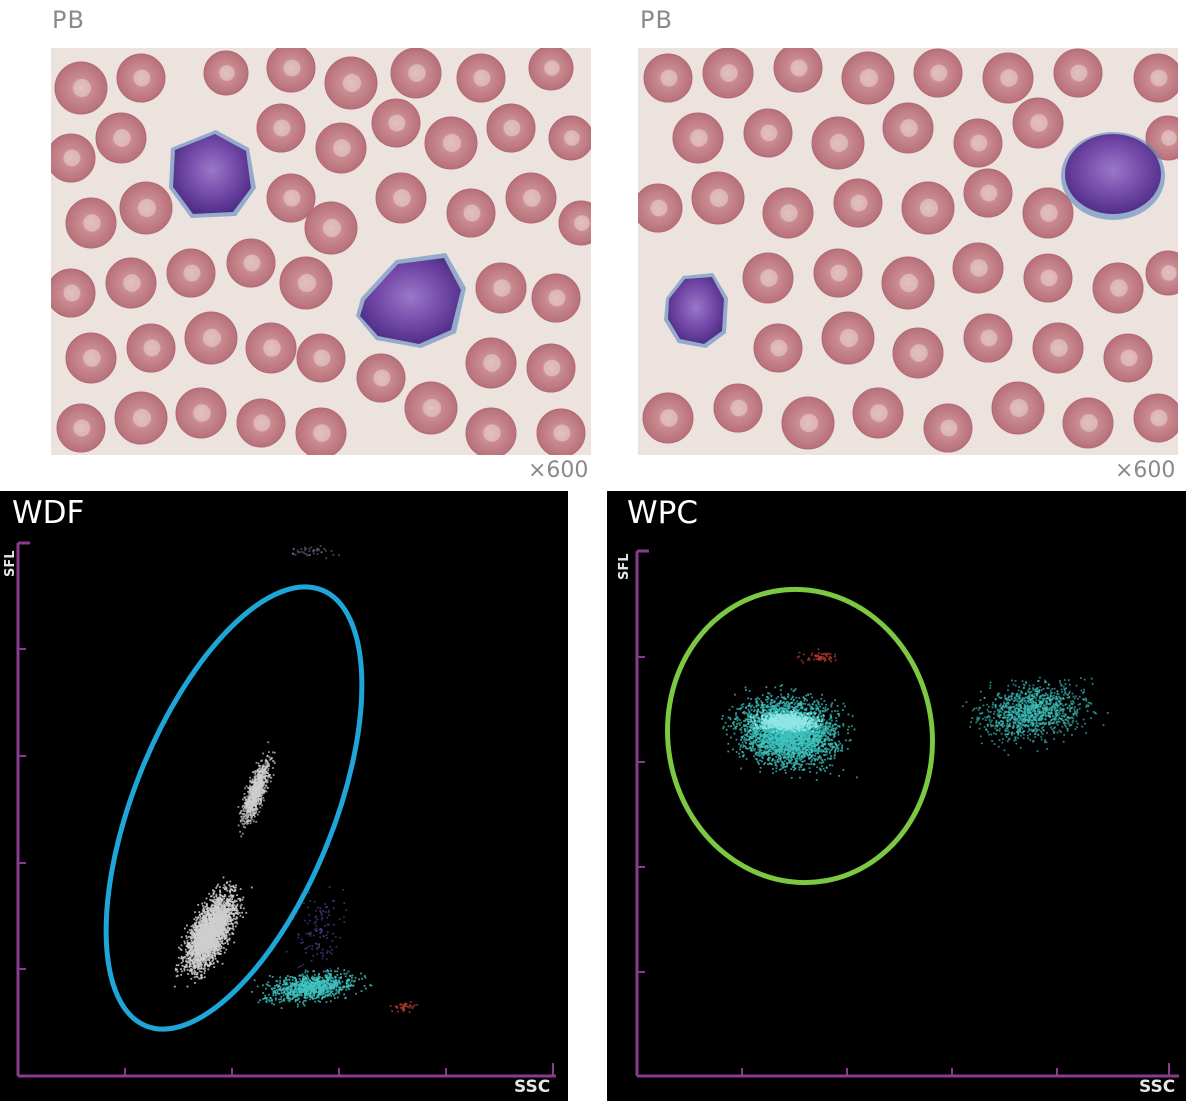 The height and width of the screenshot is (1101, 1186). What do you see at coordinates (662, 513) in the screenshot?
I see `wpc-title: WPC` at bounding box center [662, 513].